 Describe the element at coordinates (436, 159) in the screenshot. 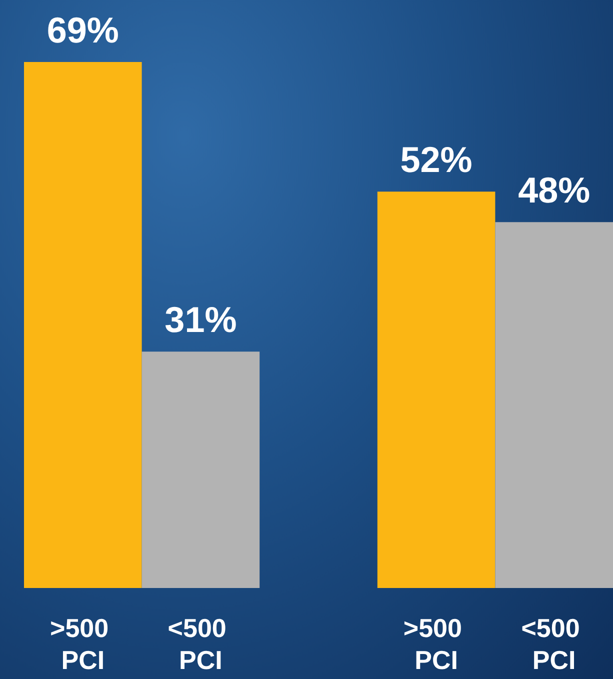

I see `data-label: 52%` at that location.